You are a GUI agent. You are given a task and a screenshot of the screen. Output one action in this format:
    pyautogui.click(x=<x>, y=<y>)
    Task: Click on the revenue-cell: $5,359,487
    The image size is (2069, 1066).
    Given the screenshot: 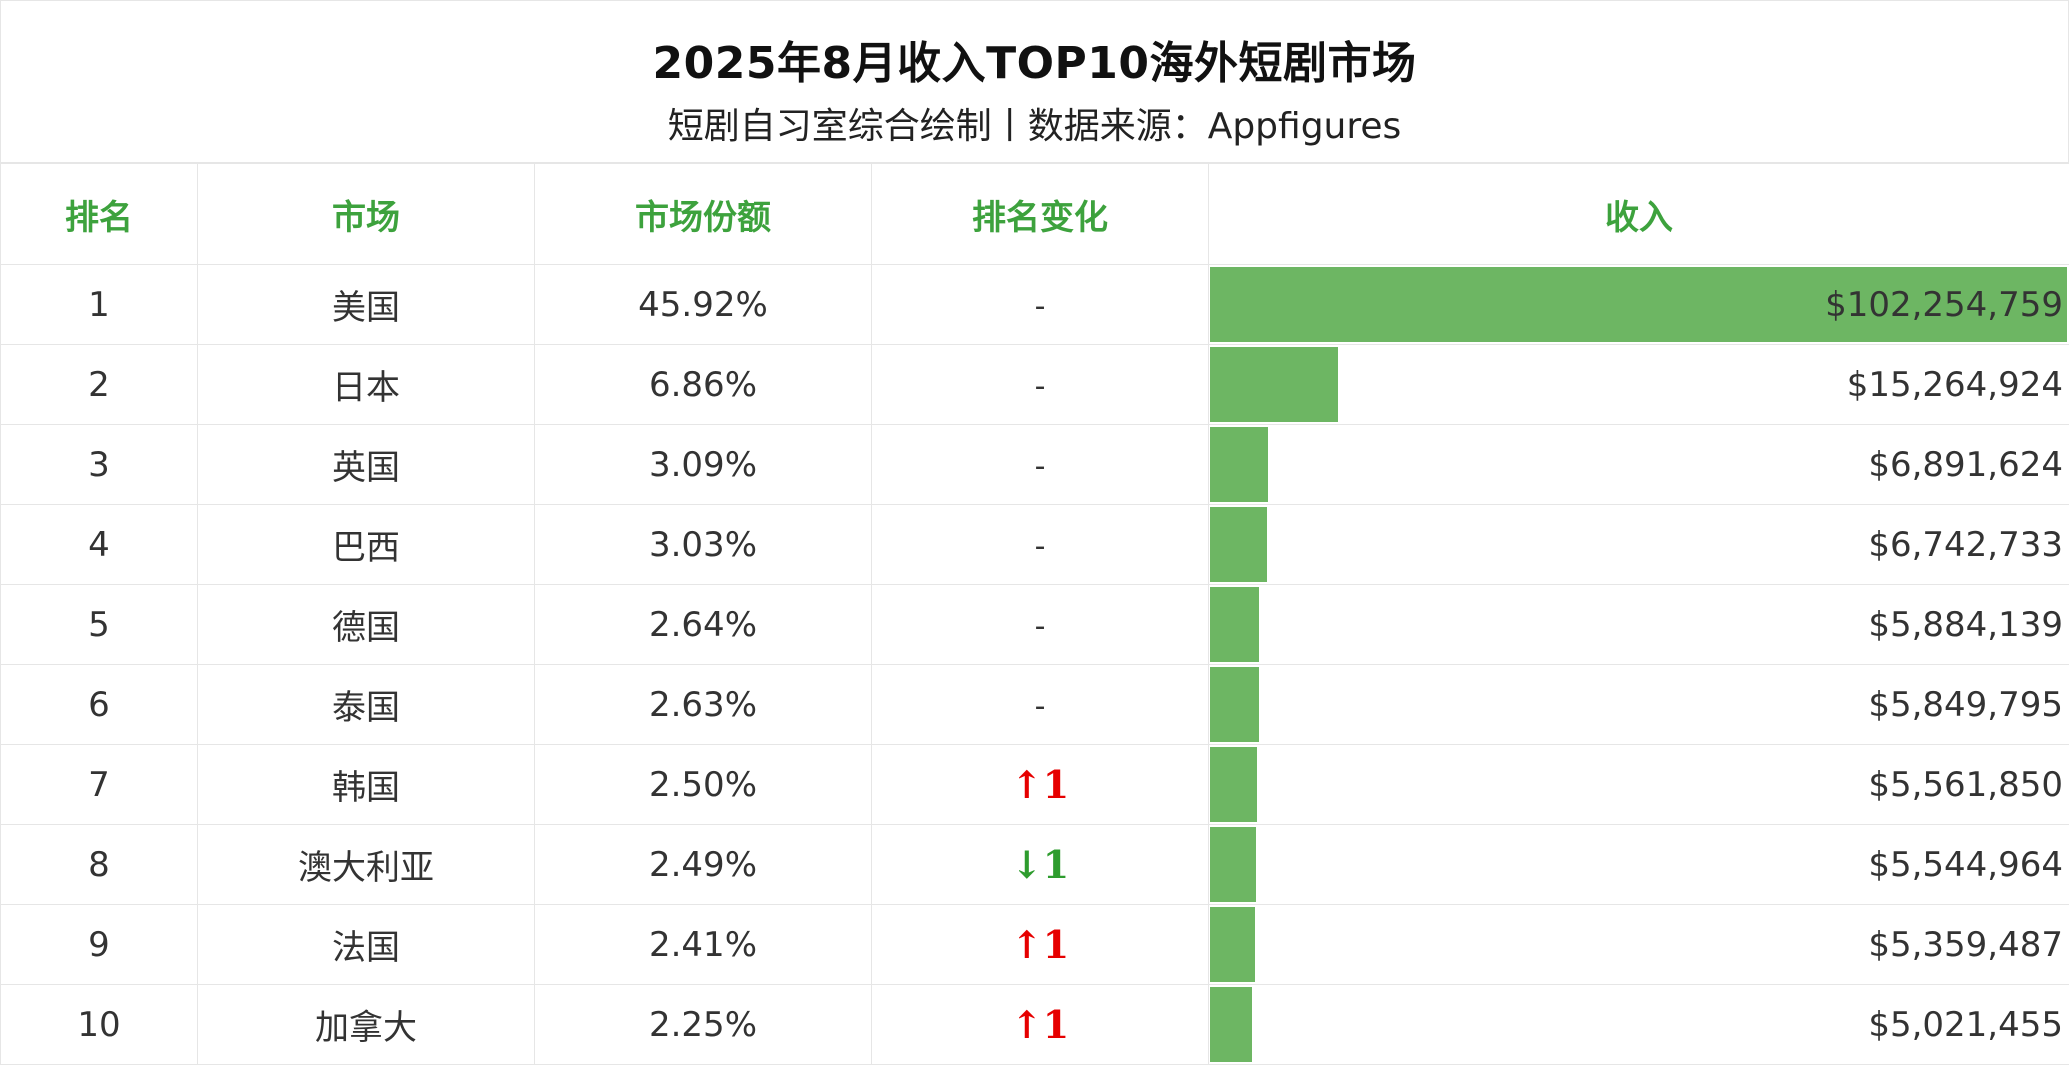 What is the action you would take?
    pyautogui.click(x=1638, y=944)
    